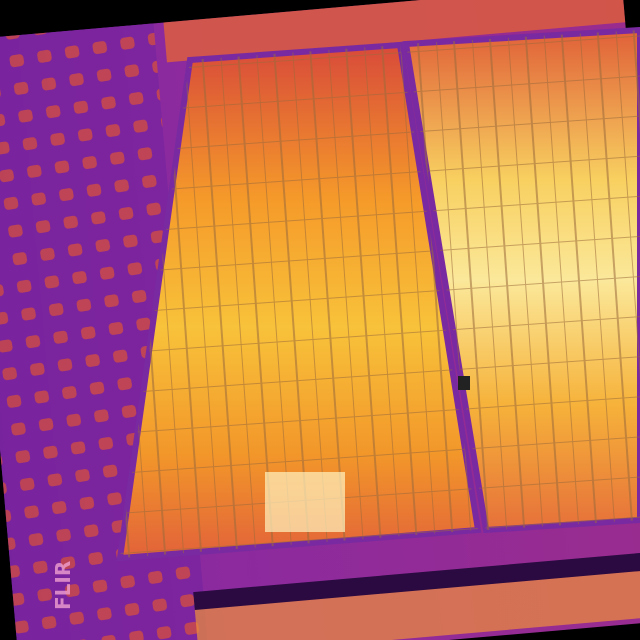 Image resolution: width=640 pixels, height=640 pixels. I want to click on watermark: FLIR, so click(63, 585).